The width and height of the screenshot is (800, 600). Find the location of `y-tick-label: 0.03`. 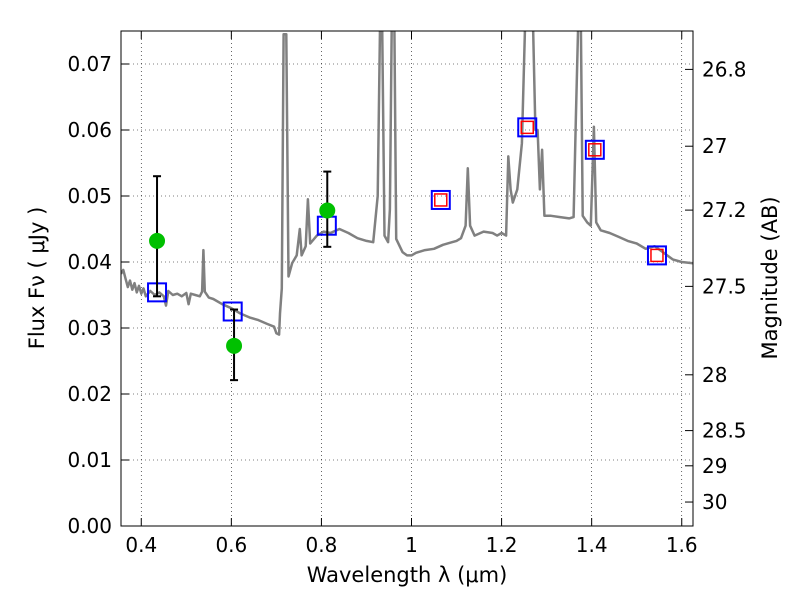

y-tick-label: 0.03 is located at coordinates (89, 328).